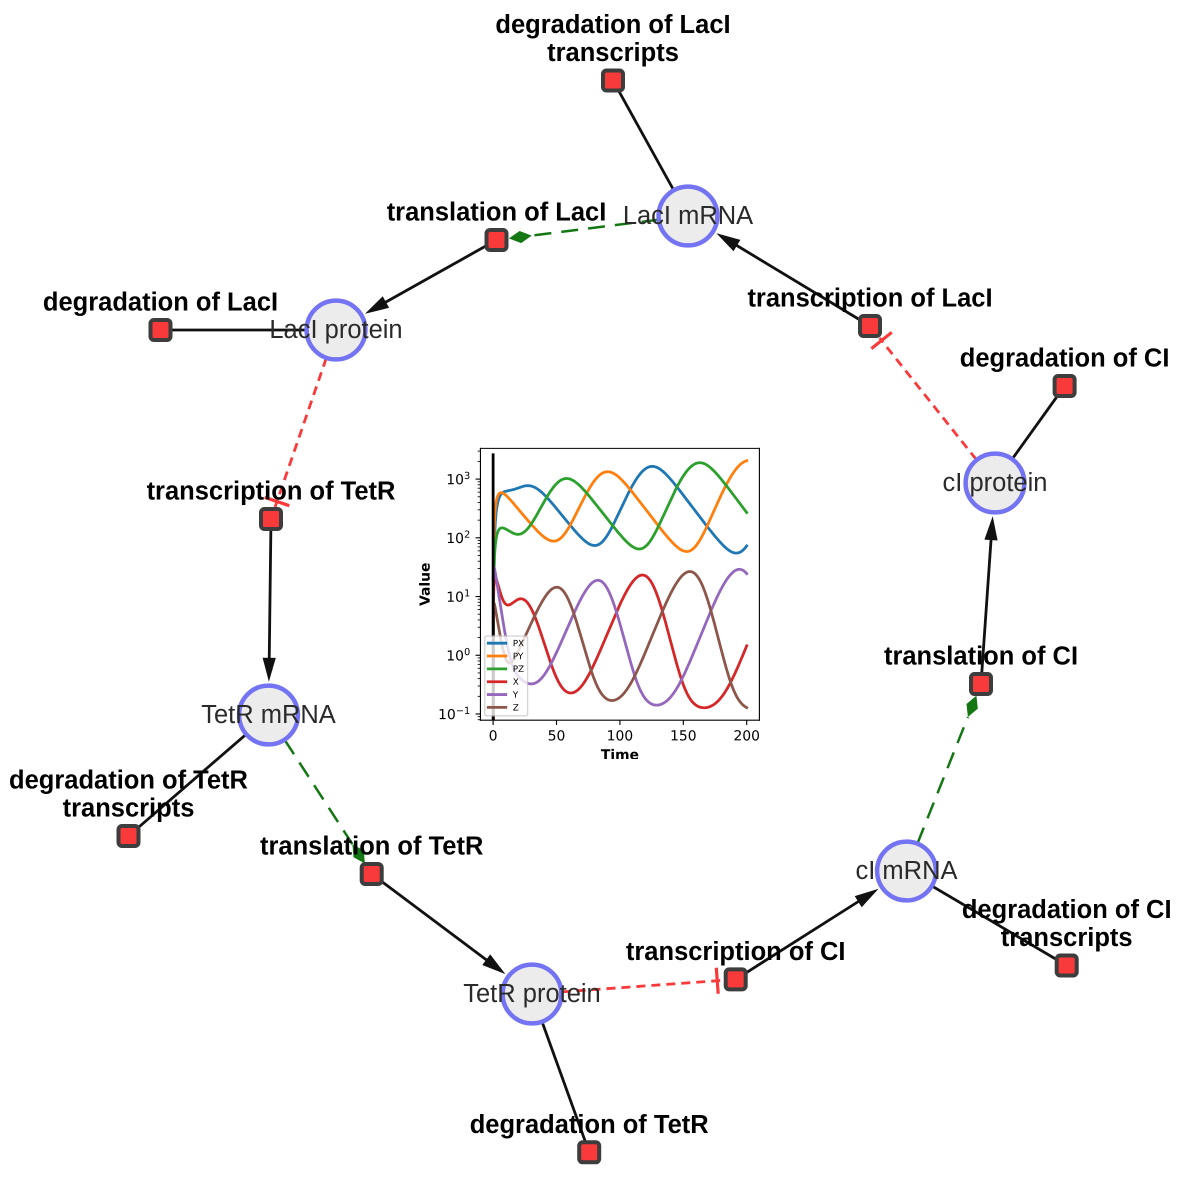 The height and width of the screenshot is (1200, 1189). What do you see at coordinates (907, 871) in the screenshot?
I see `svg-text: cI mRNA` at bounding box center [907, 871].